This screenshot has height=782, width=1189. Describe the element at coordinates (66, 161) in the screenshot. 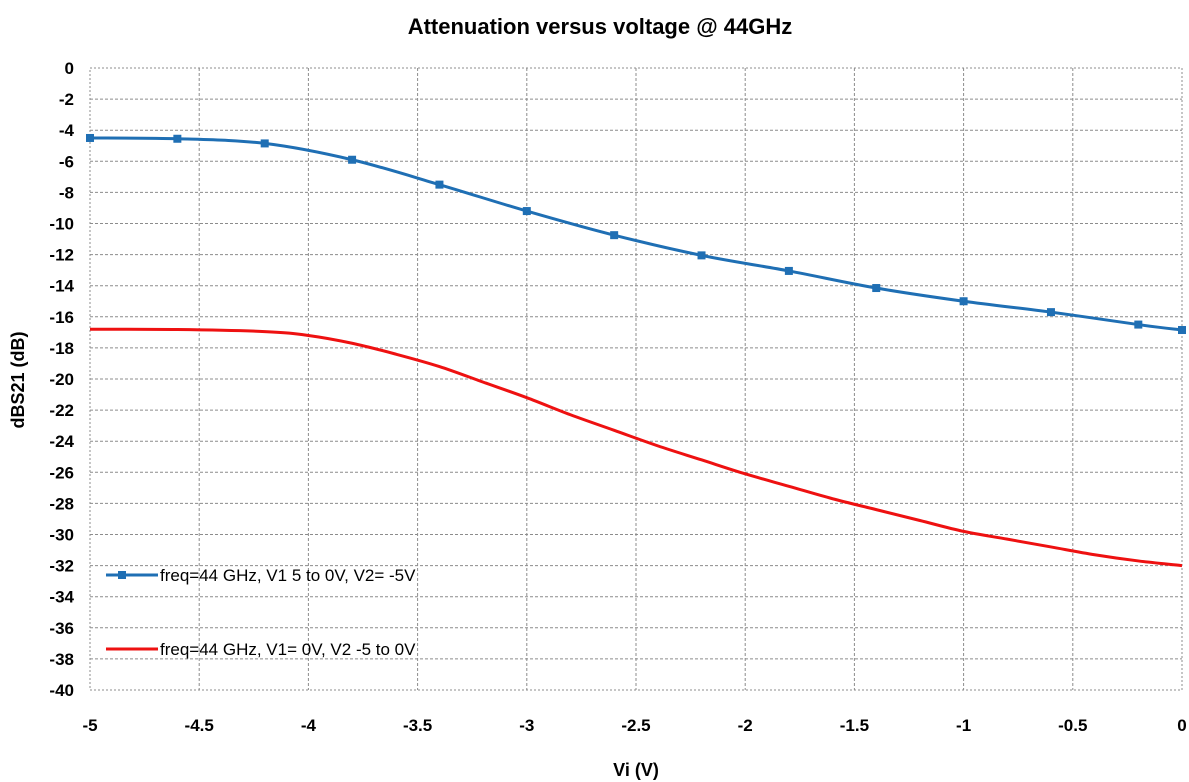

I see `y-tick-label: -6` at that location.